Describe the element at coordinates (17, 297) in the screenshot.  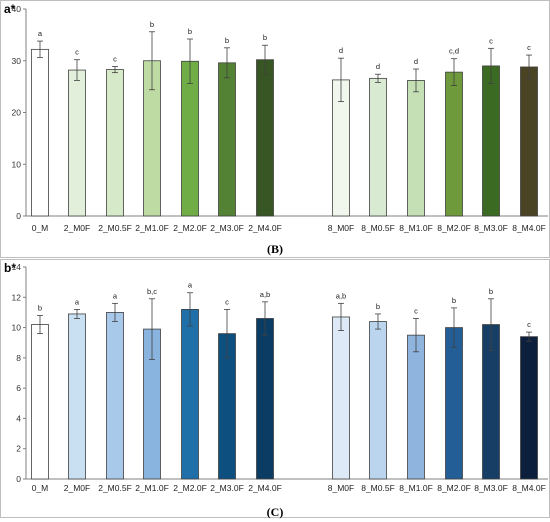
I see `y-tick-label: 12` at that location.